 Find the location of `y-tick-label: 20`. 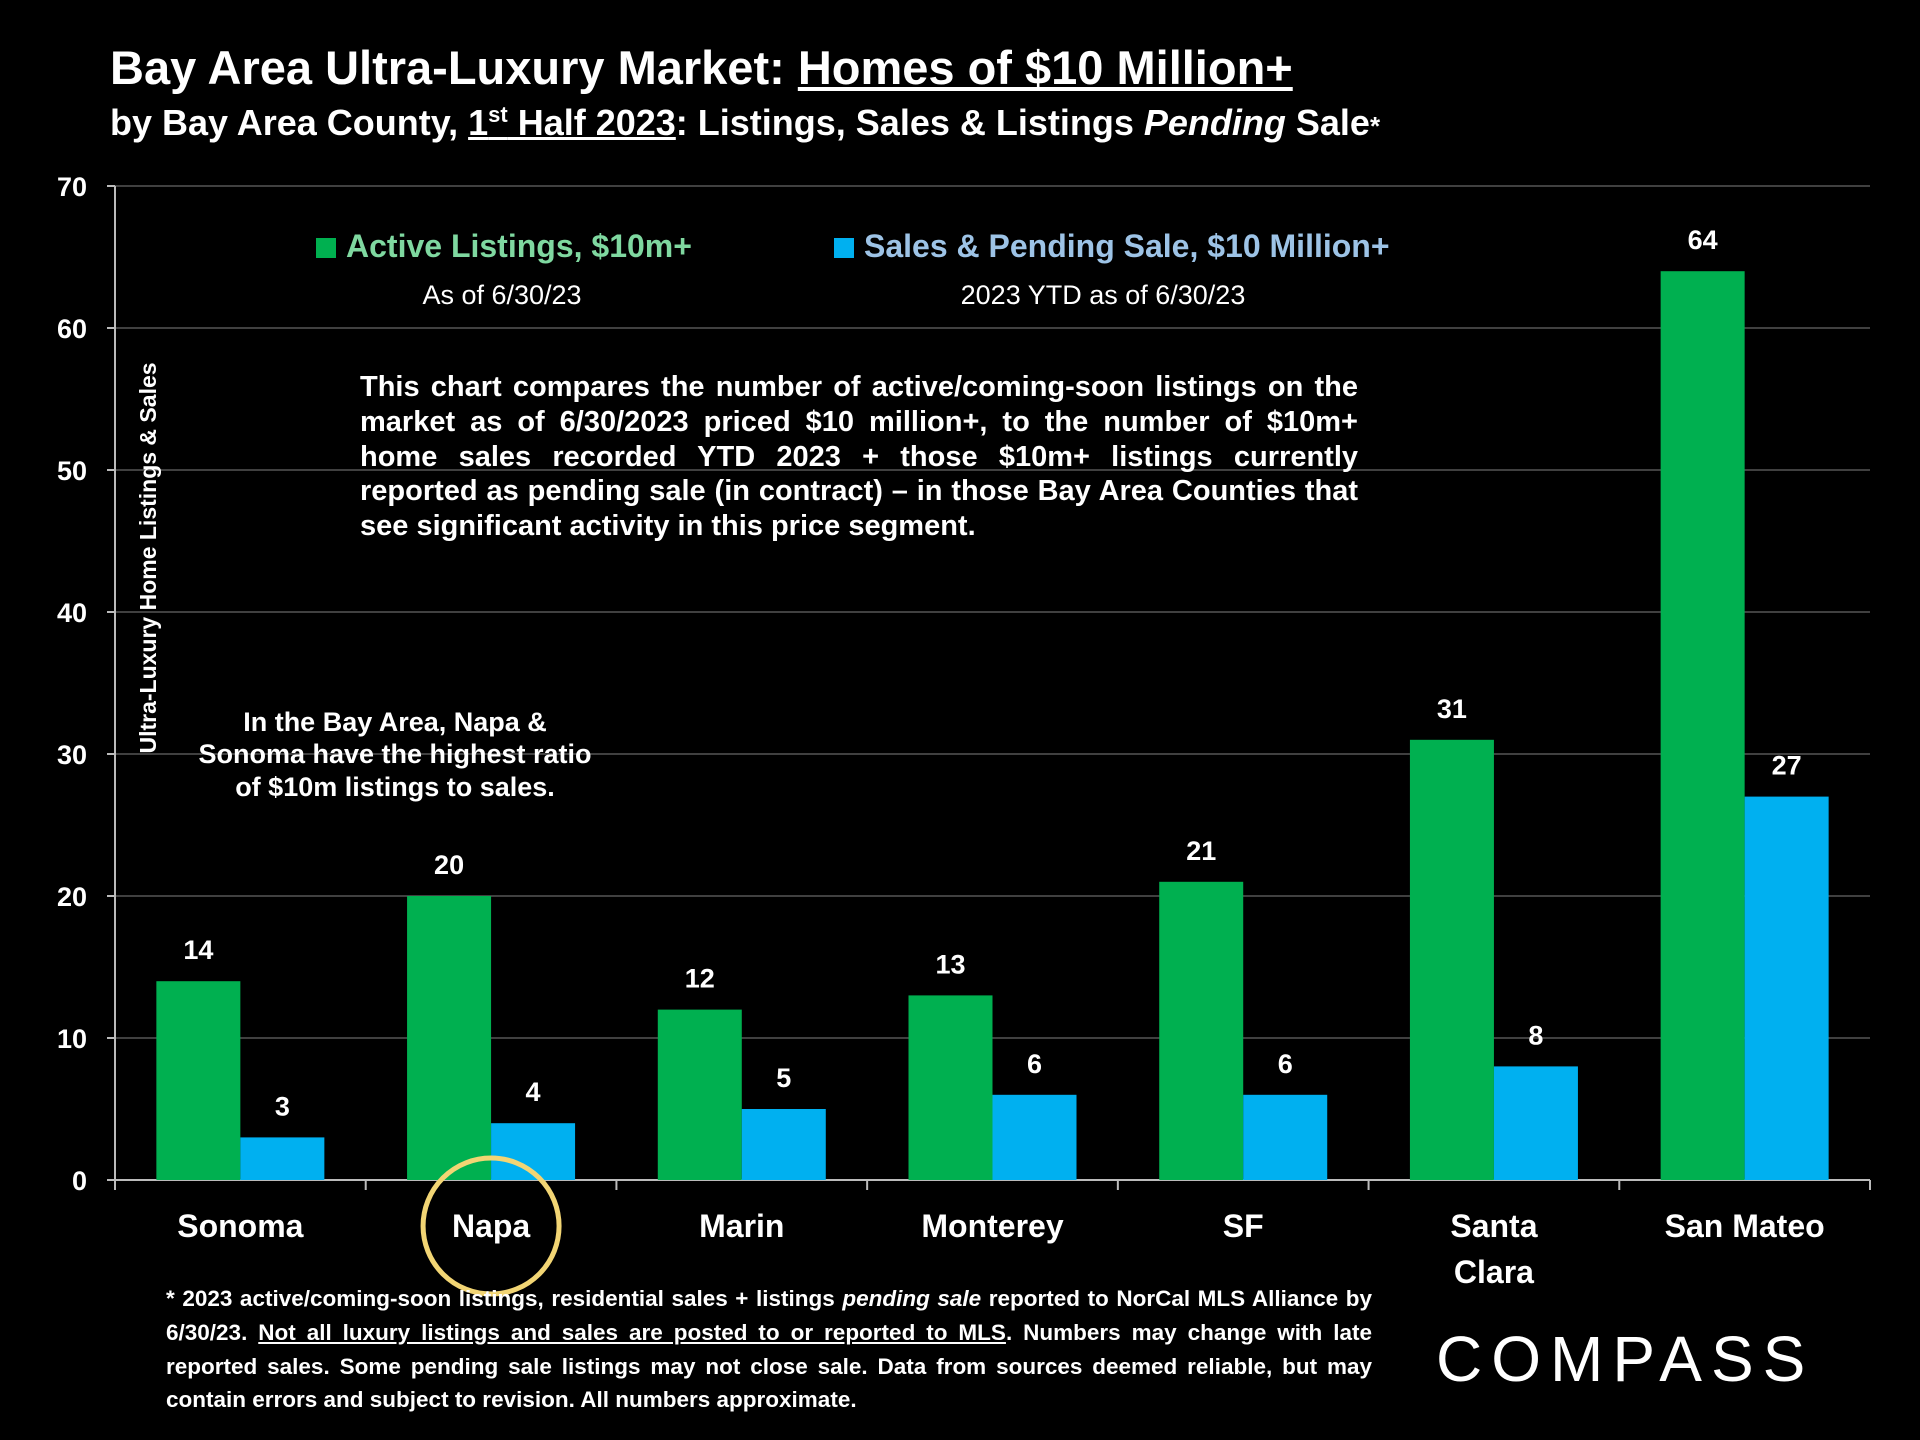

y-tick-label: 20 is located at coordinates (72, 897).